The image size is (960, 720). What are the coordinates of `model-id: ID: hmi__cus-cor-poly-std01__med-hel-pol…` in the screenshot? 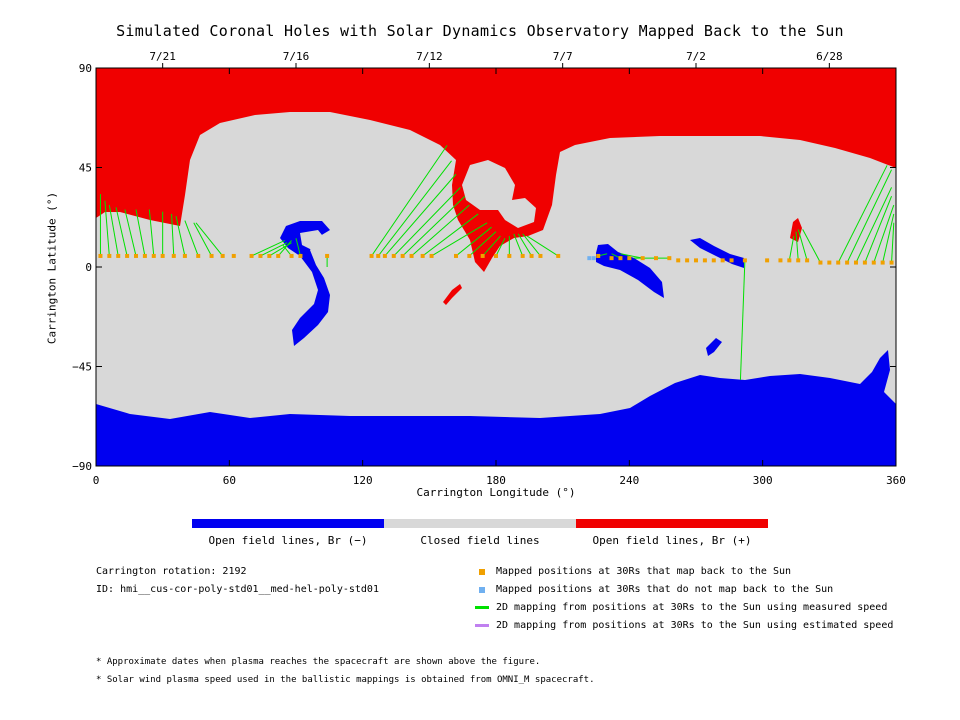 It's located at (237, 589).